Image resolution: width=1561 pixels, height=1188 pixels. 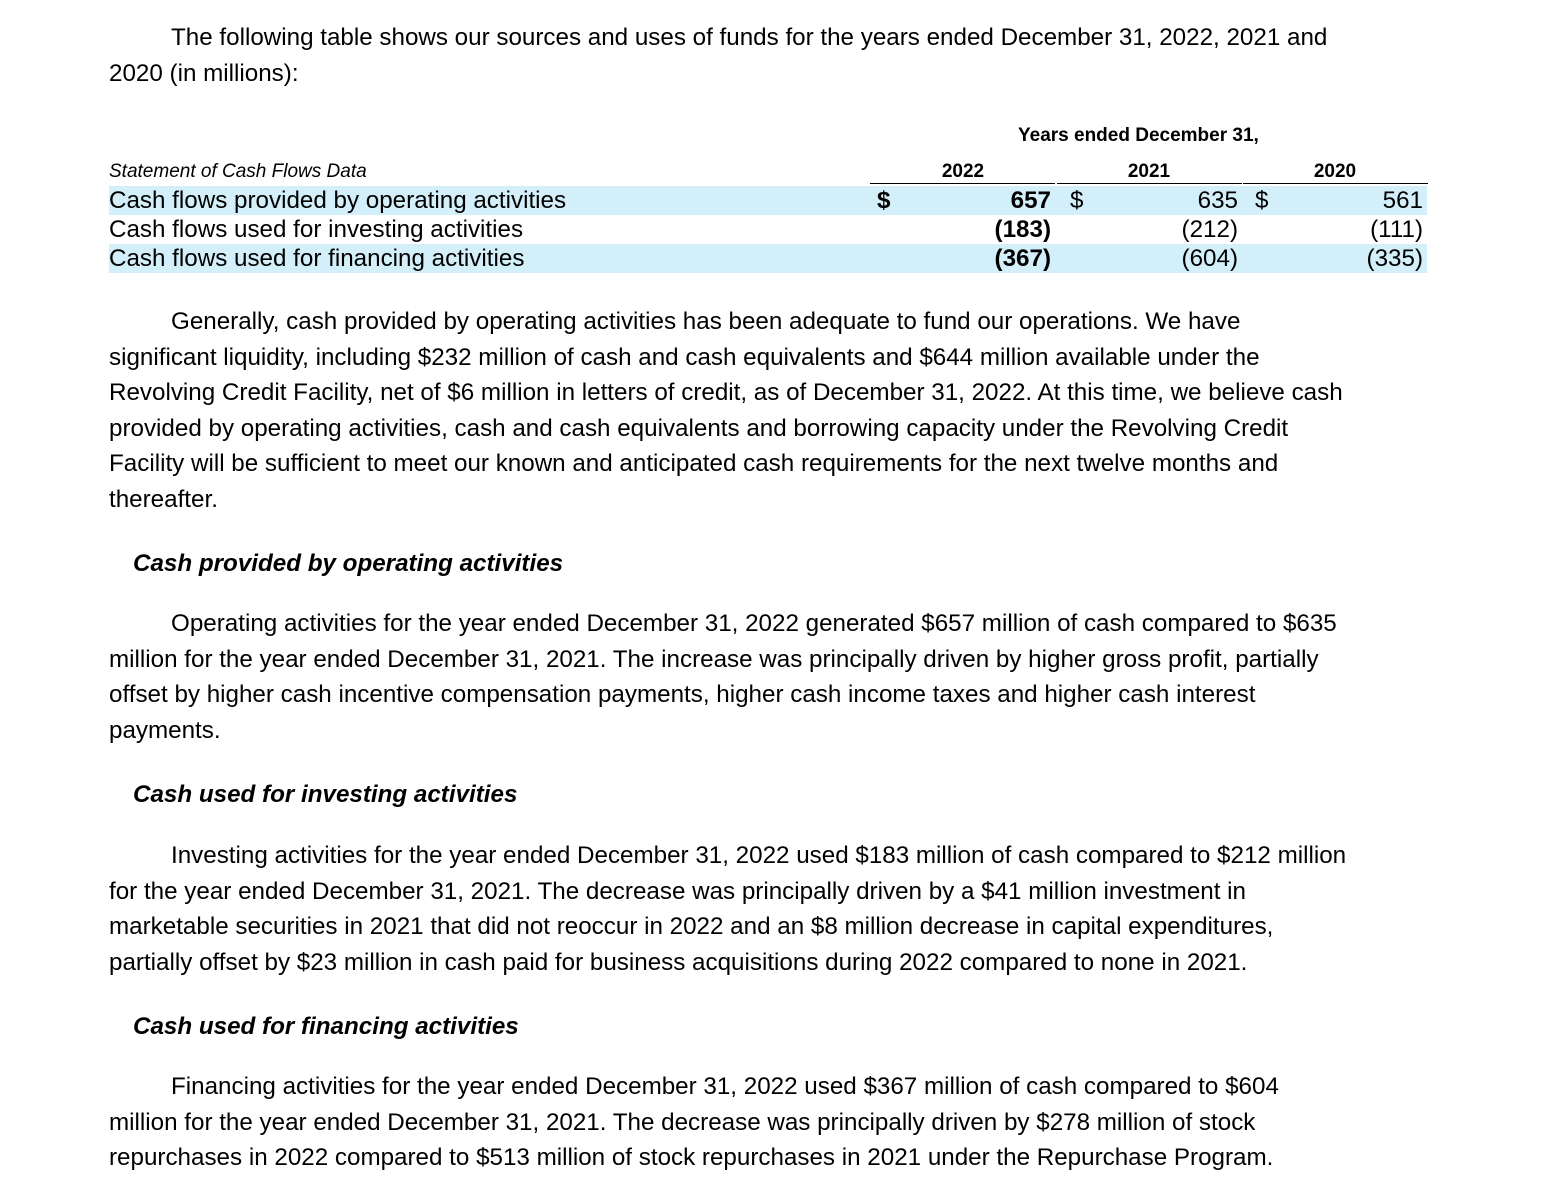 What do you see at coordinates (1335, 171) in the screenshot?
I see `year-header-2020: 2020` at bounding box center [1335, 171].